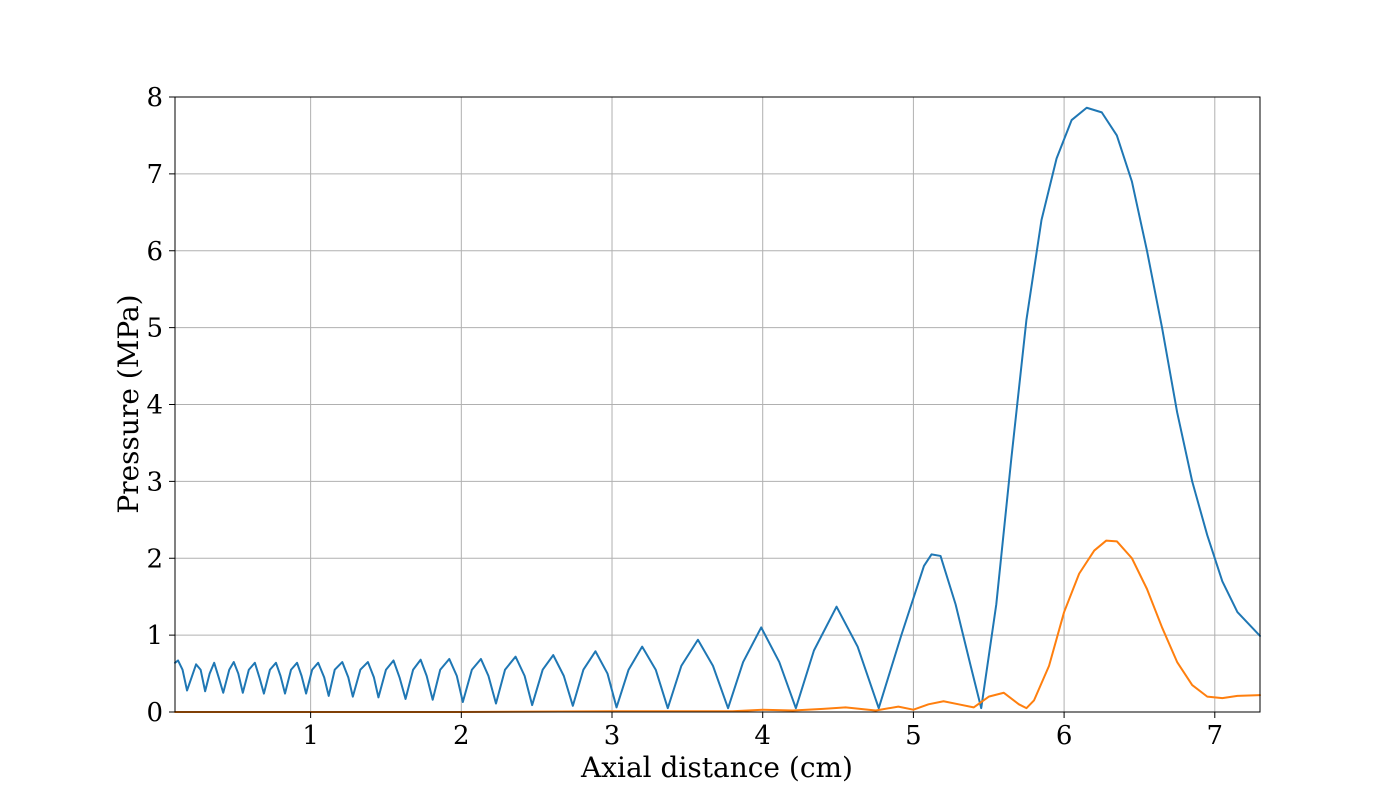 This screenshot has width=1400, height=800. What do you see at coordinates (154, 175) in the screenshot?
I see `y-tick-label: 7` at bounding box center [154, 175].